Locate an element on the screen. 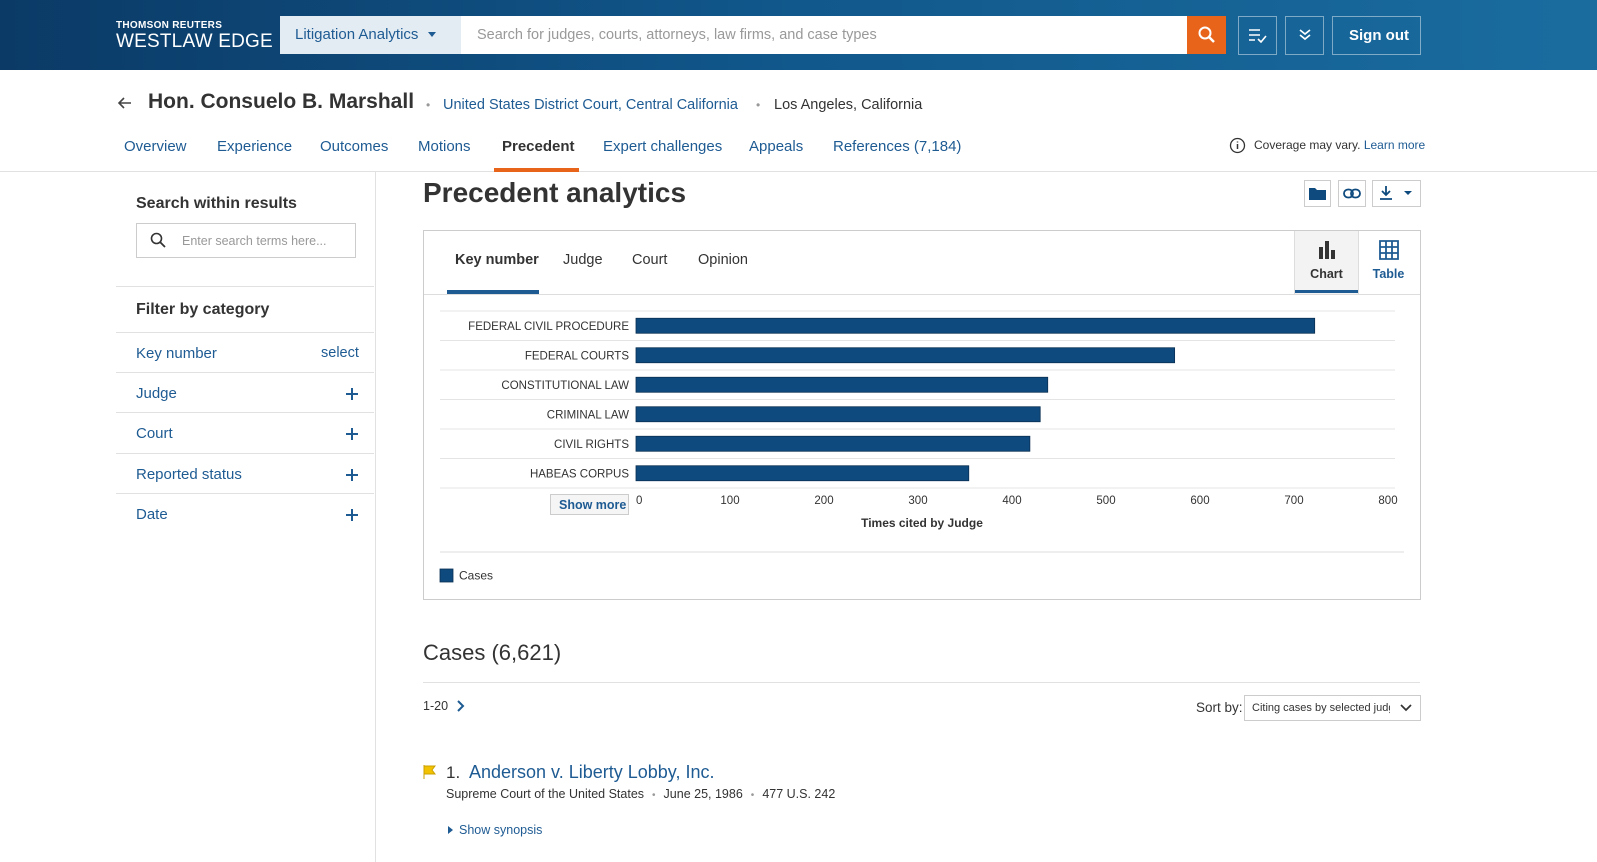 This screenshot has width=1597, height=862. flag is located at coordinates (429, 772).